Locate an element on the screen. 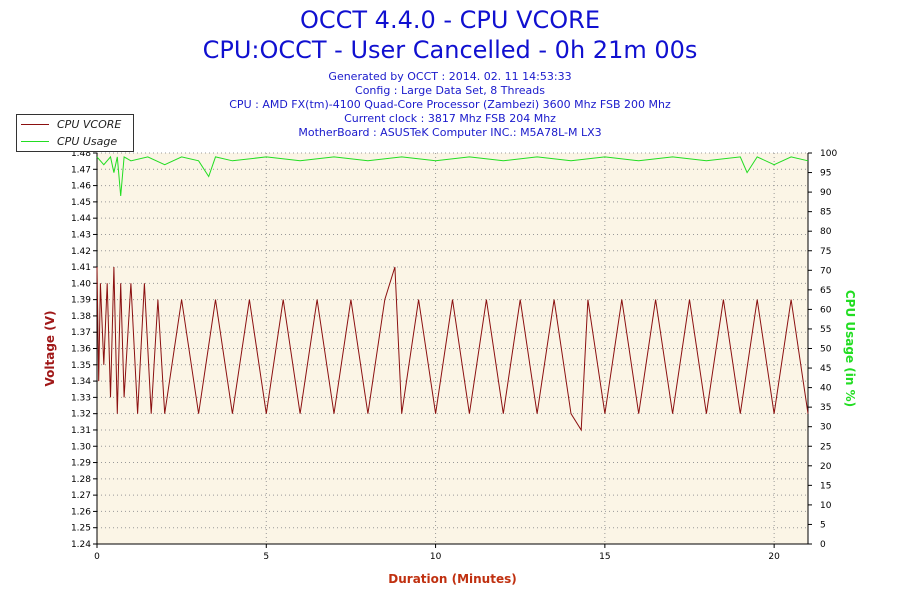 The height and width of the screenshot is (600, 900). y-tick-label: 1.34 is located at coordinates (81, 382).